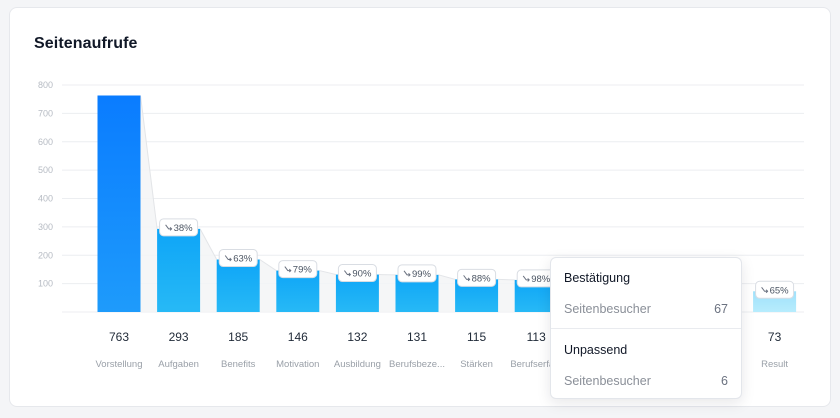 The height and width of the screenshot is (418, 840). What do you see at coordinates (357, 337) in the screenshot?
I see `bar-value-label: 132` at bounding box center [357, 337].